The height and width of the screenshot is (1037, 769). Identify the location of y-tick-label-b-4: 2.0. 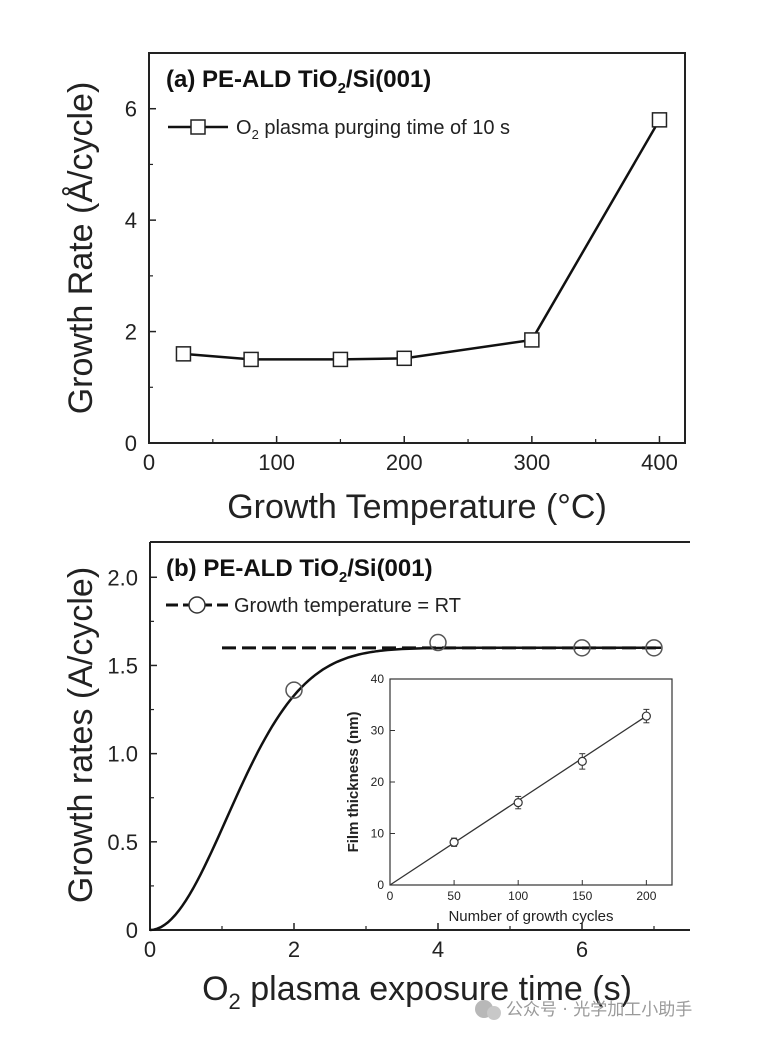
(122, 577).